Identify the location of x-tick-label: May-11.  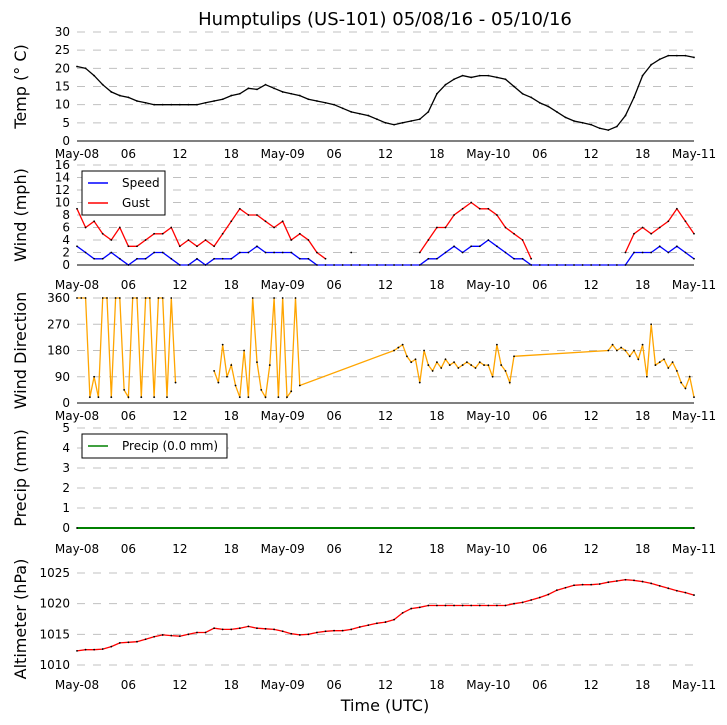
(694, 154).